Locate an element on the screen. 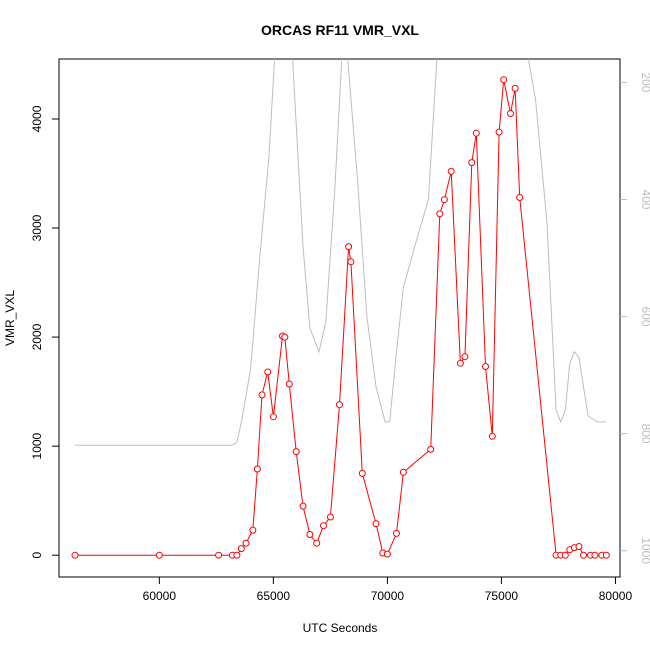 Image resolution: width=650 pixels, height=650 pixels. y2-tick-label: 800 is located at coordinates (644, 434).